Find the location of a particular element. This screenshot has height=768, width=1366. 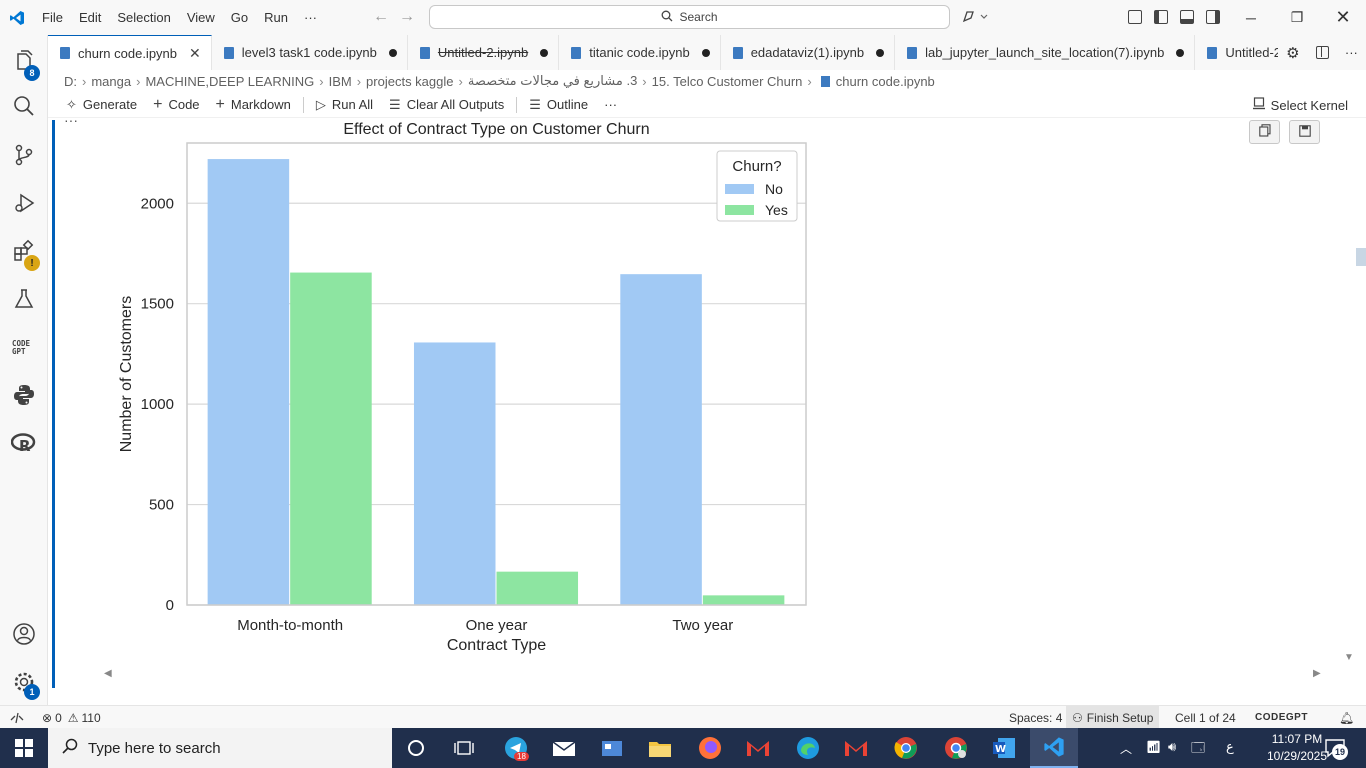

mail-icon is located at coordinates (564, 748).